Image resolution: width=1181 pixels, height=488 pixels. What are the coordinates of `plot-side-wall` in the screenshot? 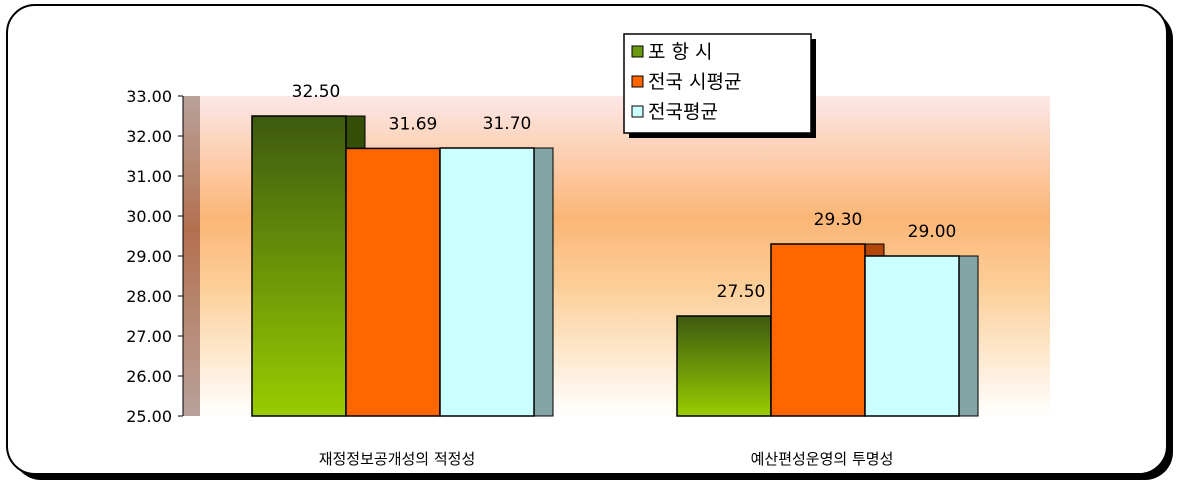 It's located at (191, 256).